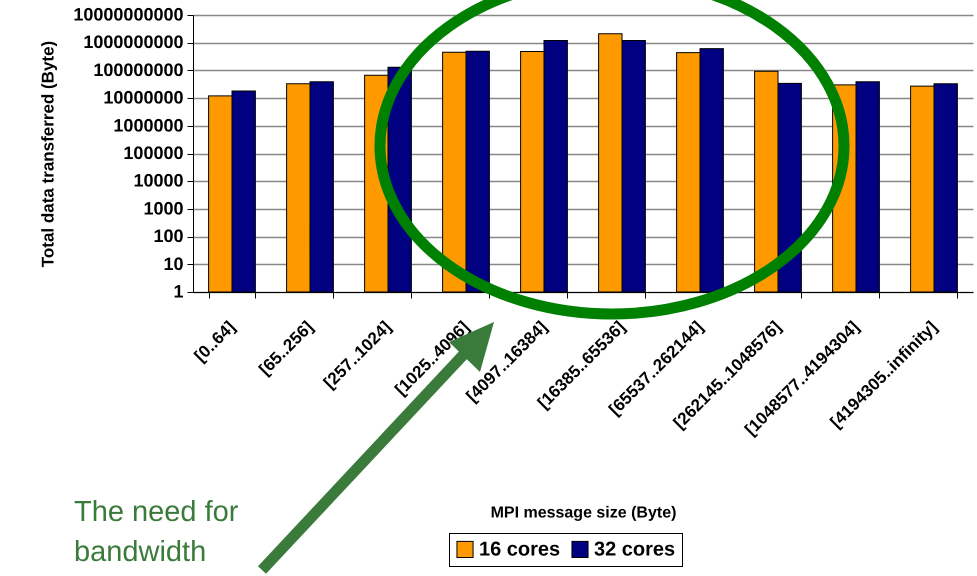 This screenshot has width=977, height=576. Describe the element at coordinates (143, 98) in the screenshot. I see `y-tick-label: 10000000` at that location.